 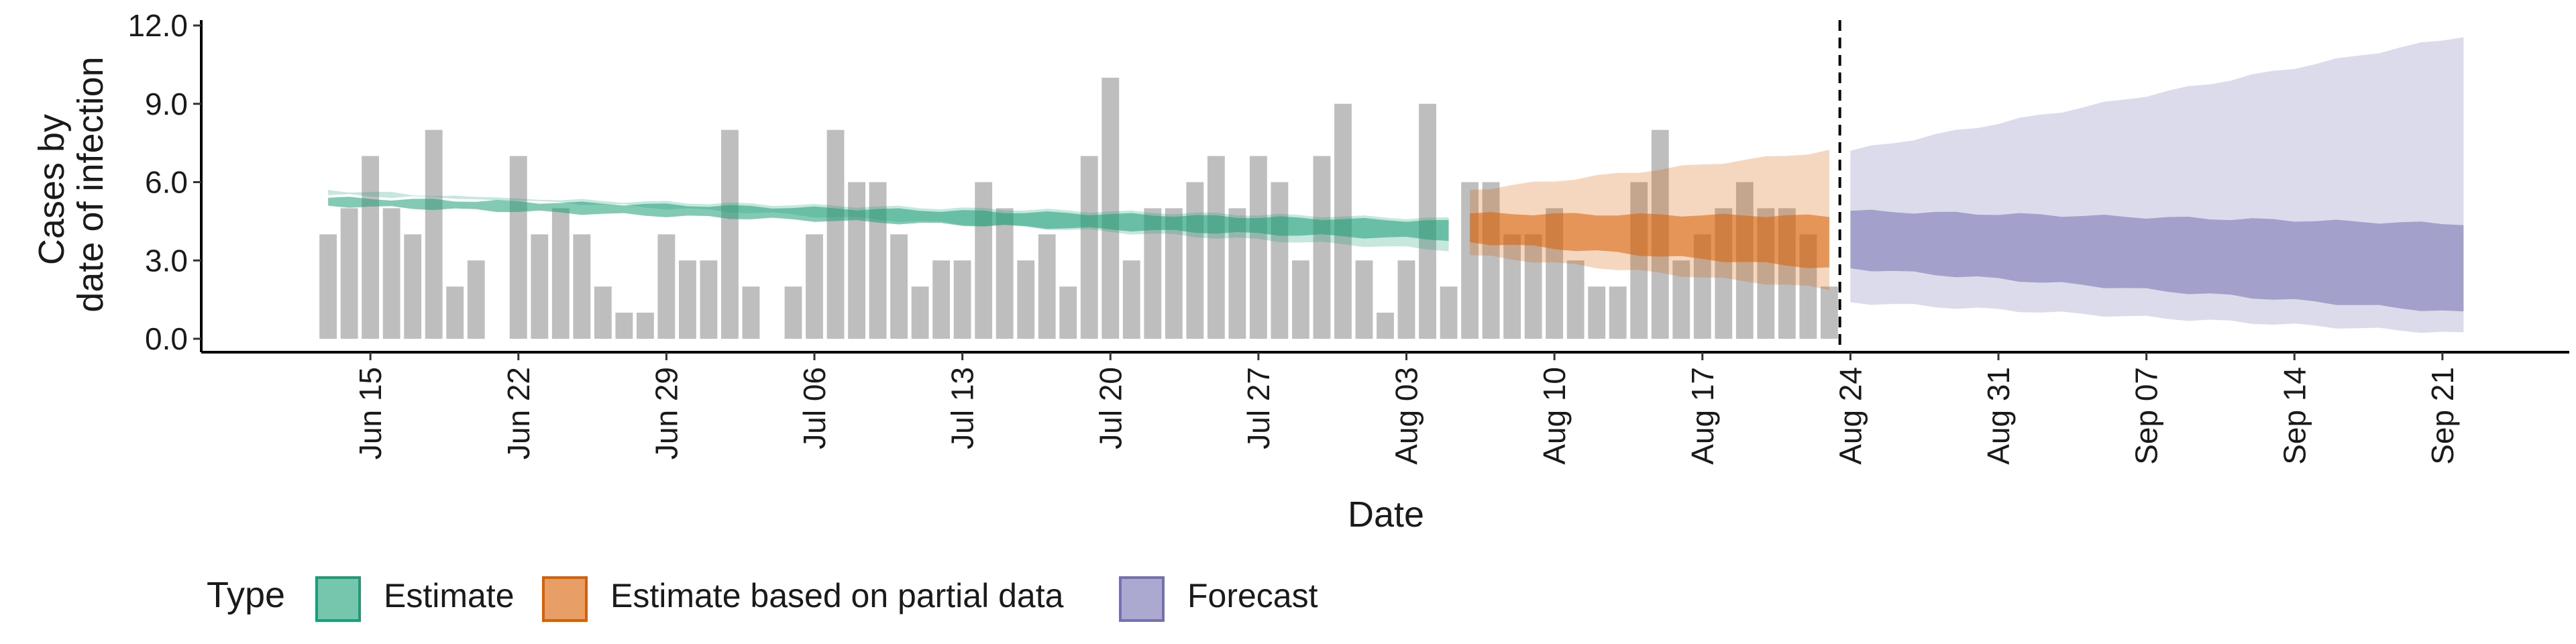 What do you see at coordinates (1110, 408) in the screenshot?
I see `x-tick-label: Jul 20` at bounding box center [1110, 408].